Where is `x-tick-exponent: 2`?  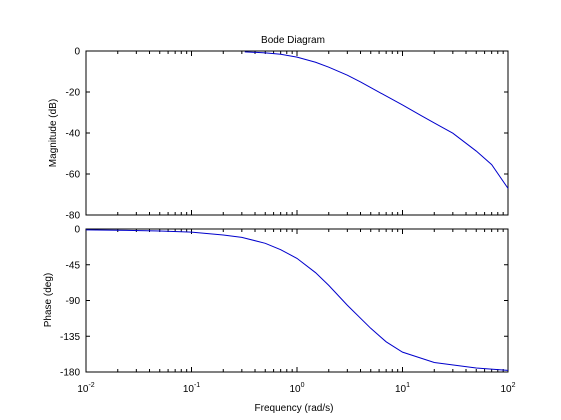
x-tick-exponent: 2 is located at coordinates (514, 385).